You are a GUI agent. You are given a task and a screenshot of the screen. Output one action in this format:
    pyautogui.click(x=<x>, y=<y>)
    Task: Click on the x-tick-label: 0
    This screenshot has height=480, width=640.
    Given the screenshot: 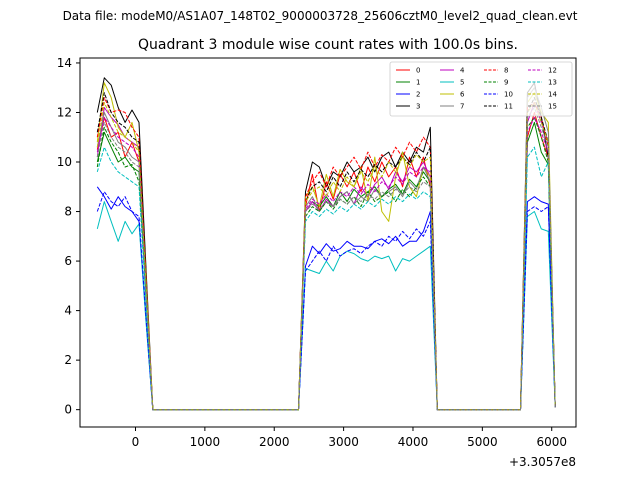 What is the action you would take?
    pyautogui.click(x=136, y=442)
    